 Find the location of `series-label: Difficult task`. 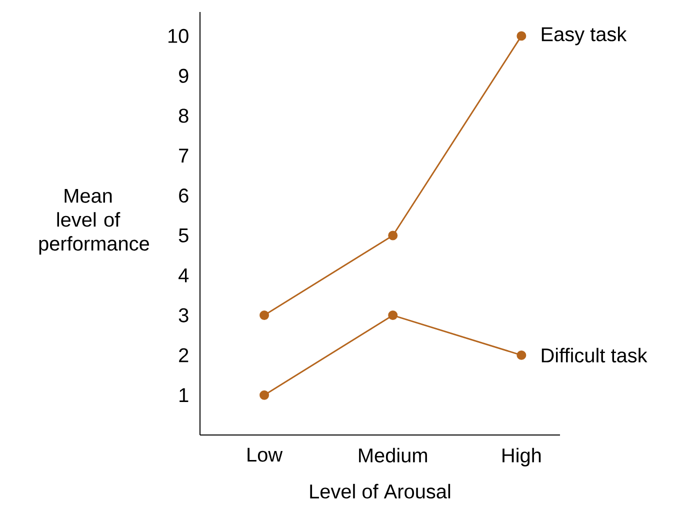

series-label: Difficult task is located at coordinates (595, 355).